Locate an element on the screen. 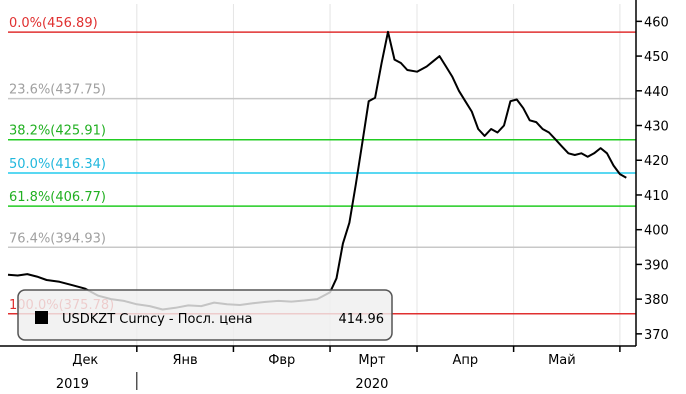  legend: USDKZT Curncy - Посл. цена 414.96 is located at coordinates (205, 315).